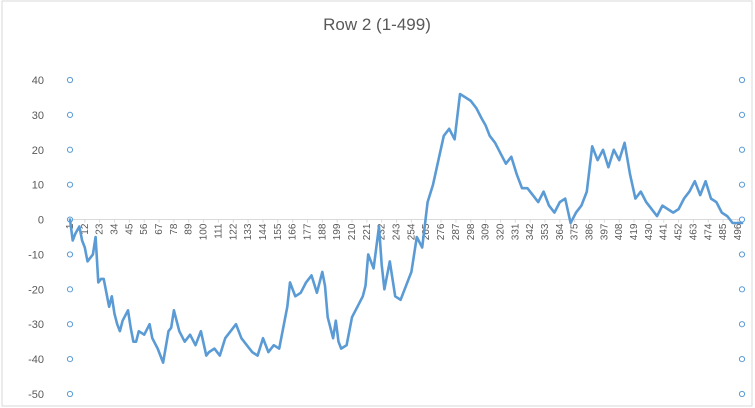  Describe the element at coordinates (174, 229) in the screenshot. I see `x-tick-label: 78` at that location.